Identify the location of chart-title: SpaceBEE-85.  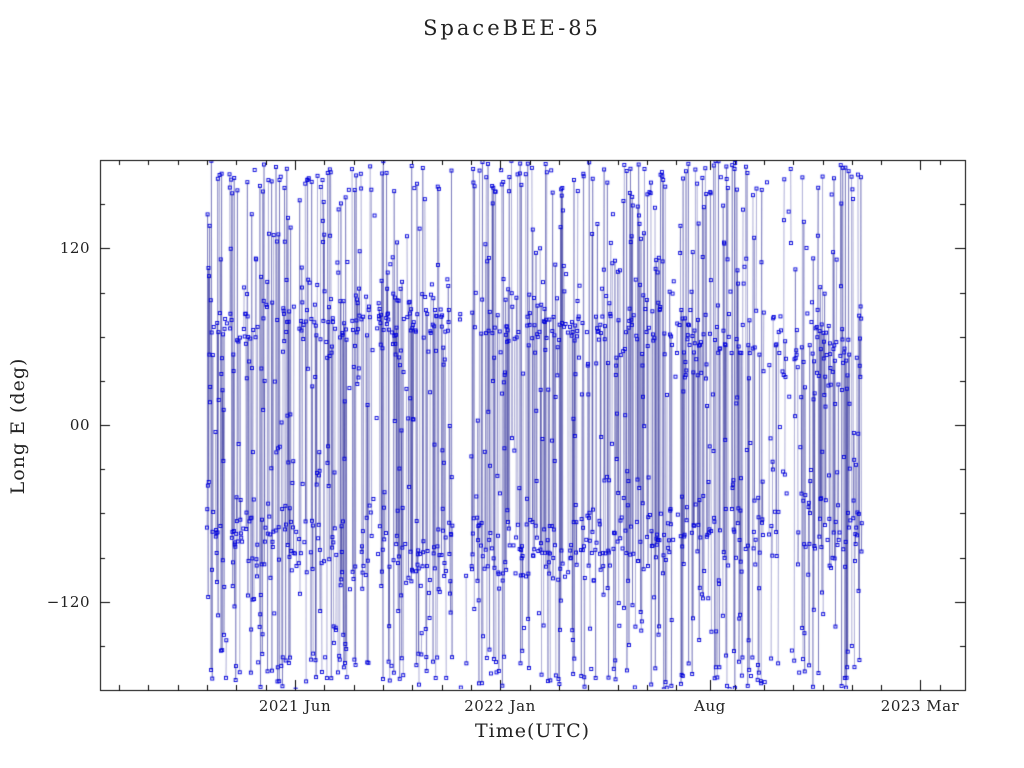
(512, 28).